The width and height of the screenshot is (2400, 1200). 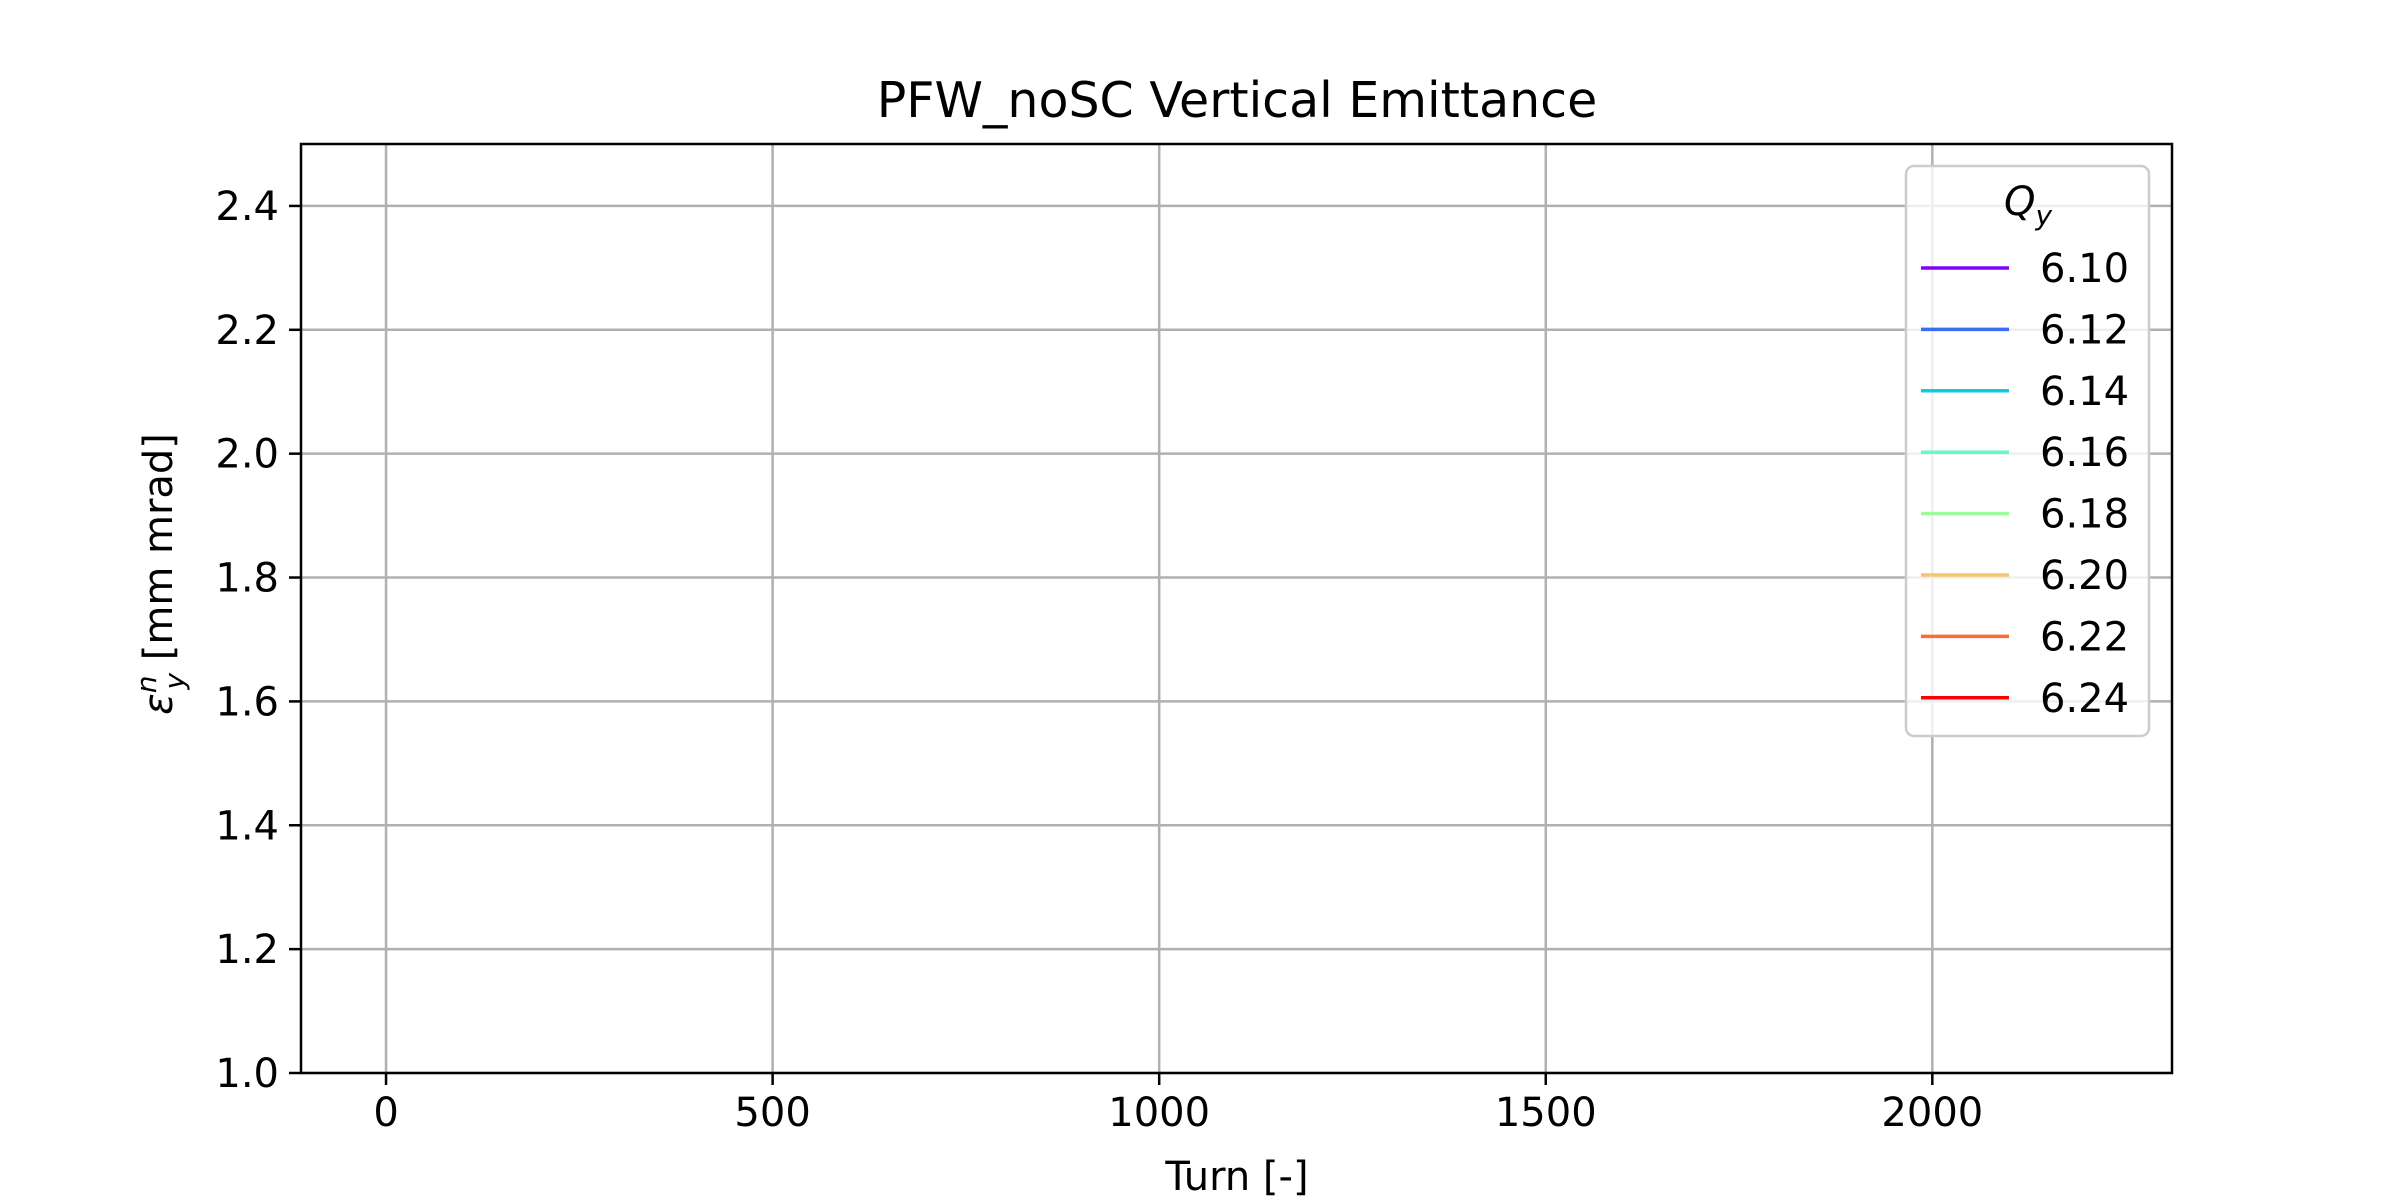 What do you see at coordinates (159, 553) in the screenshot?
I see `y-axis-label-unit: [mm mrad]` at bounding box center [159, 553].